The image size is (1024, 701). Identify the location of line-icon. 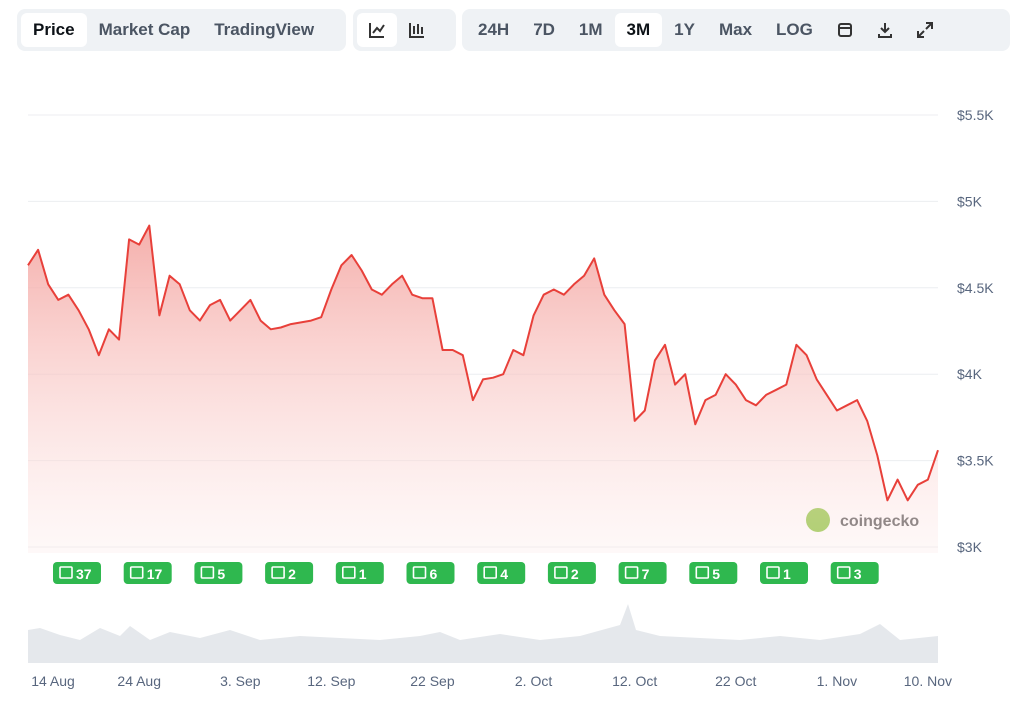
(377, 30).